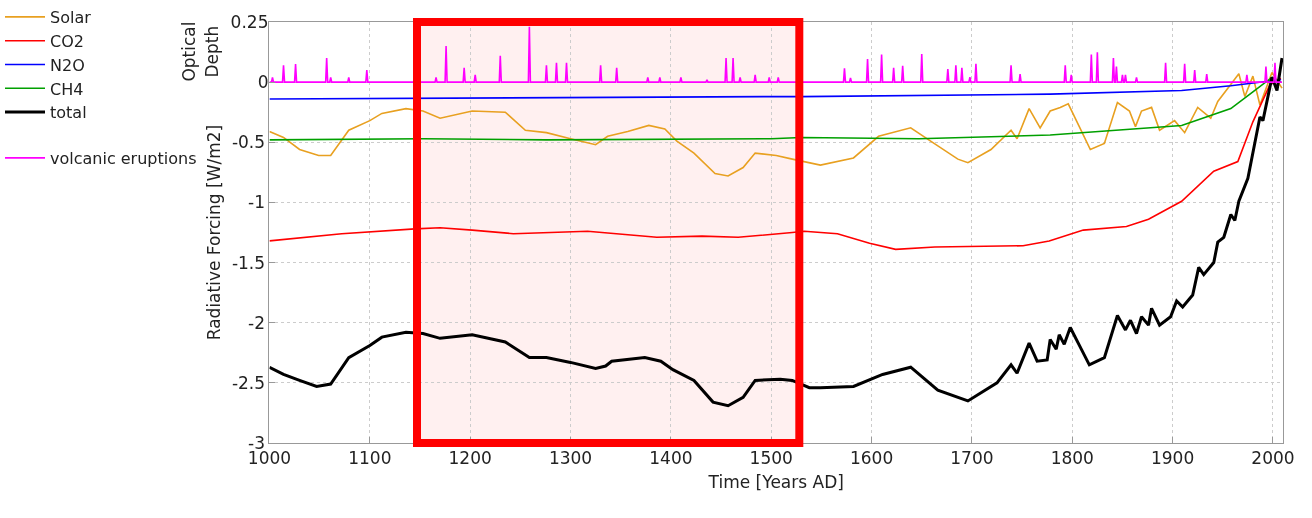 The height and width of the screenshot is (518, 1312). Describe the element at coordinates (370, 458) in the screenshot. I see `x-tick-label: 1100` at that location.